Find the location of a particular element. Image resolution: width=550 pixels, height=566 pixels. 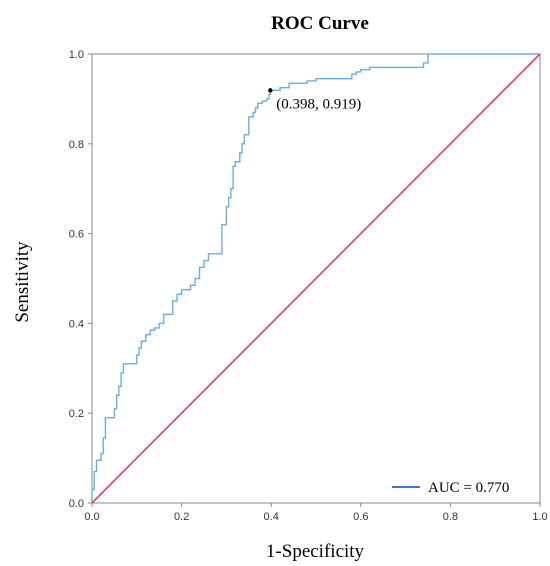

chart-title: ROC Curve is located at coordinates (320, 23).